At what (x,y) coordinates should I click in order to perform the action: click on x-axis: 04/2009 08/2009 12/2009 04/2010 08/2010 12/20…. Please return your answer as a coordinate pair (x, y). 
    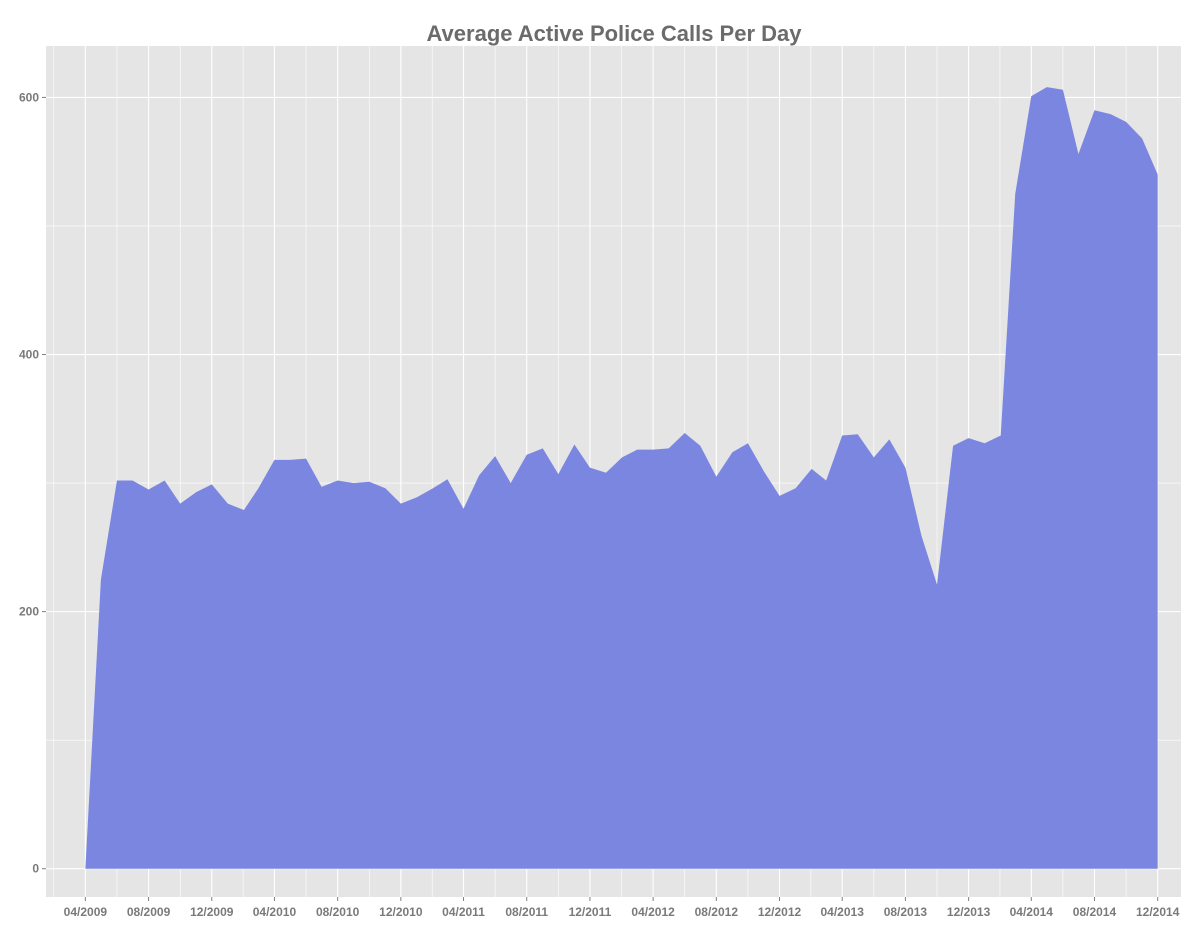
    Looking at the image, I should click on (622, 908).